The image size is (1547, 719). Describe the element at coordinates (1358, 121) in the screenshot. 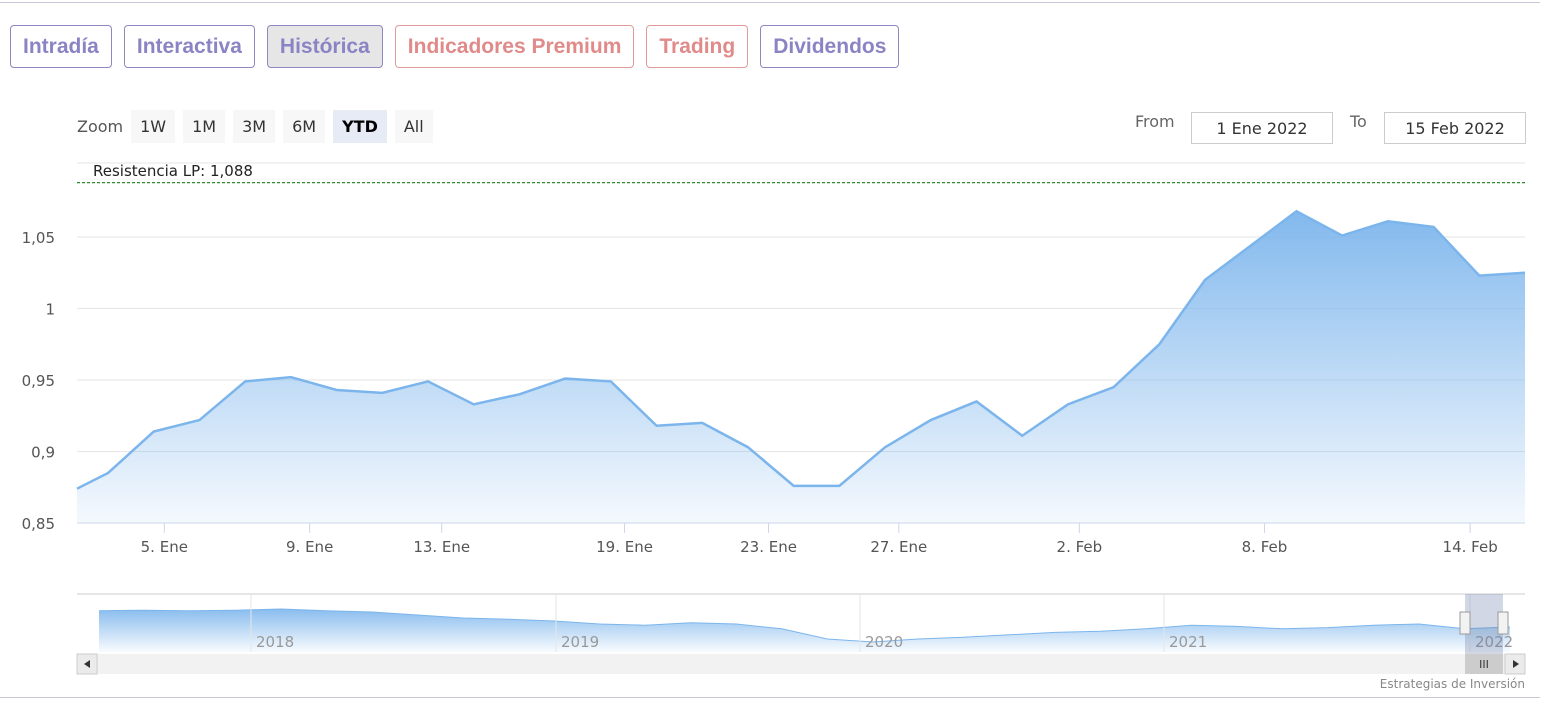

I see `to-label: To` at that location.